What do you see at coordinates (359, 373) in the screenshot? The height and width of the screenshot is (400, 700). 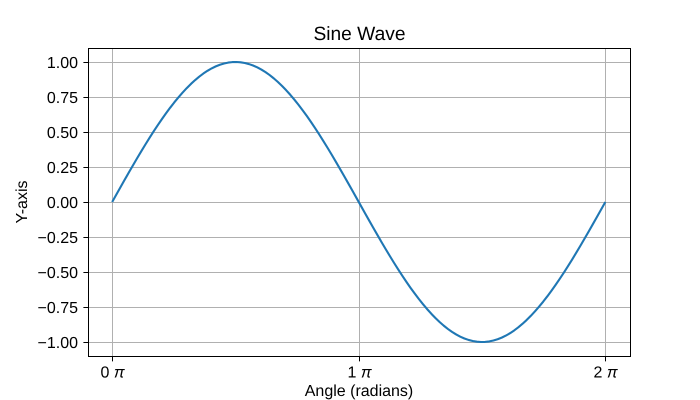 I see `svg-text: 1 π` at bounding box center [359, 373].